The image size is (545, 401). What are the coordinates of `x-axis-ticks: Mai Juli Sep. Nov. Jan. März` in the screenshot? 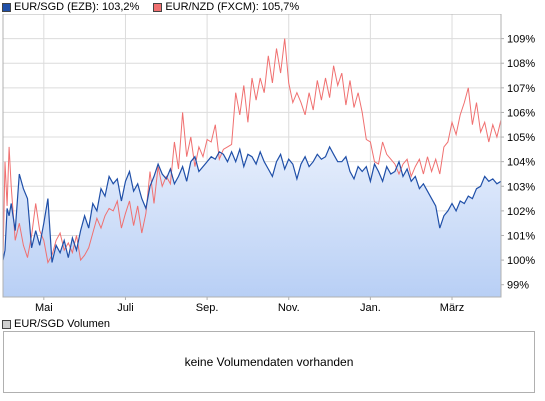 It's located at (249, 305).